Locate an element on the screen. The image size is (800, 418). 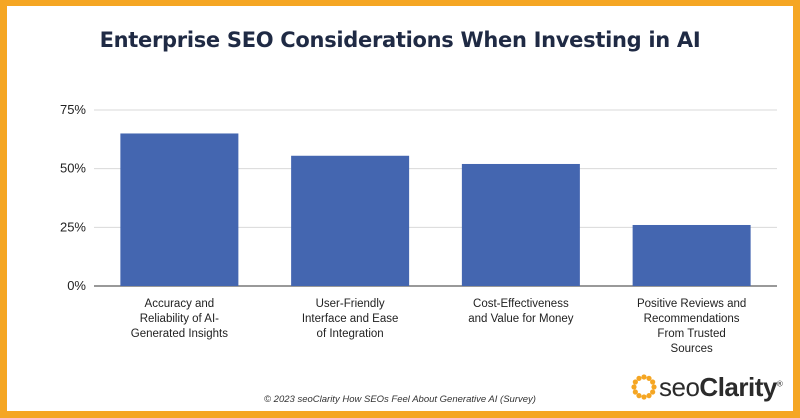
x-category-label-line: and Value for Money is located at coordinates (521, 319).